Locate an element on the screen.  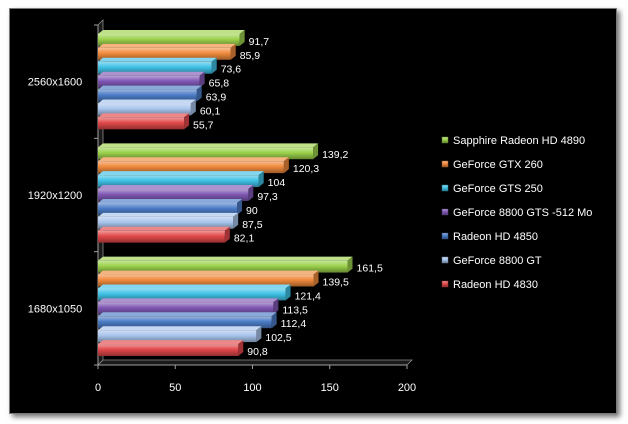
data-label: 63,9 is located at coordinates (216, 98).